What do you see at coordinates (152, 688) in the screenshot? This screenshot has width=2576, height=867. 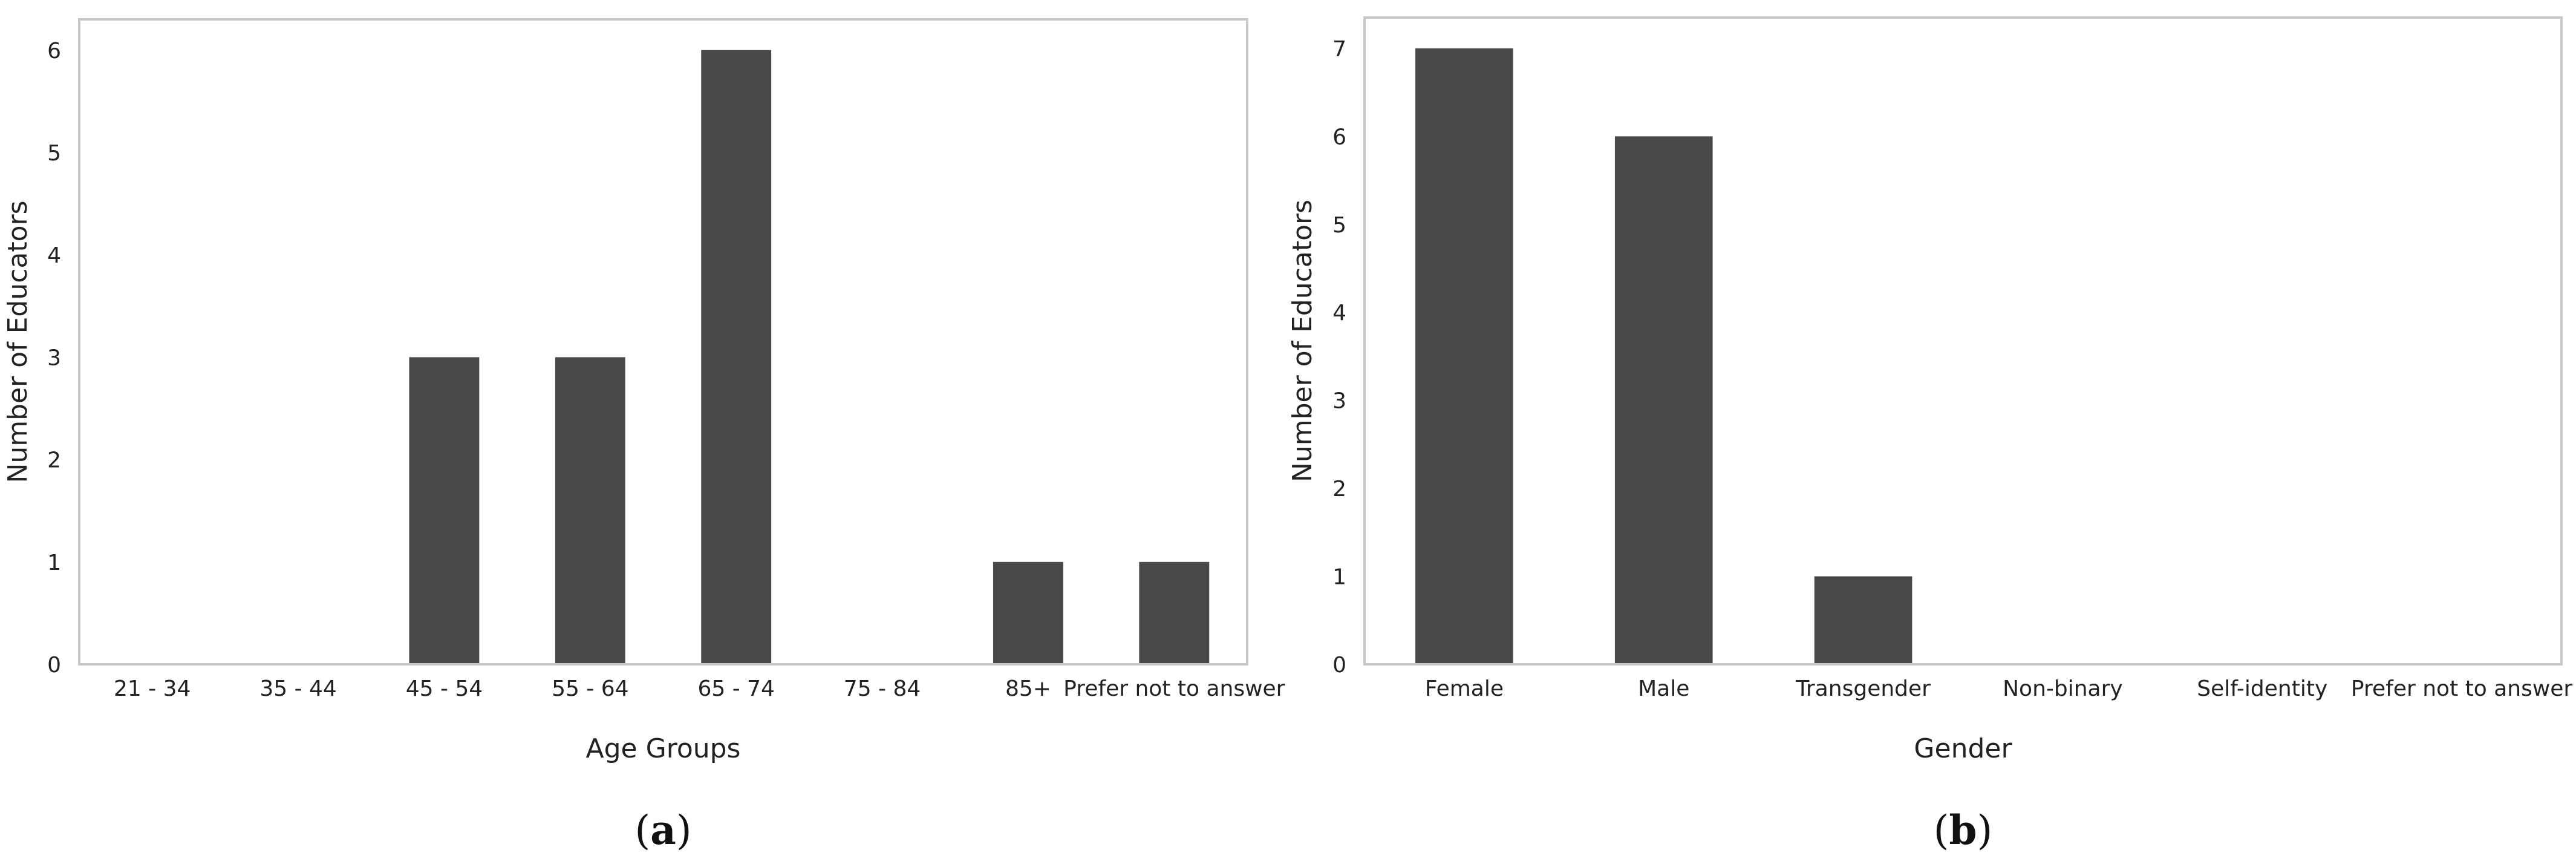 I see `x-tick-label: 21 - 34` at bounding box center [152, 688].